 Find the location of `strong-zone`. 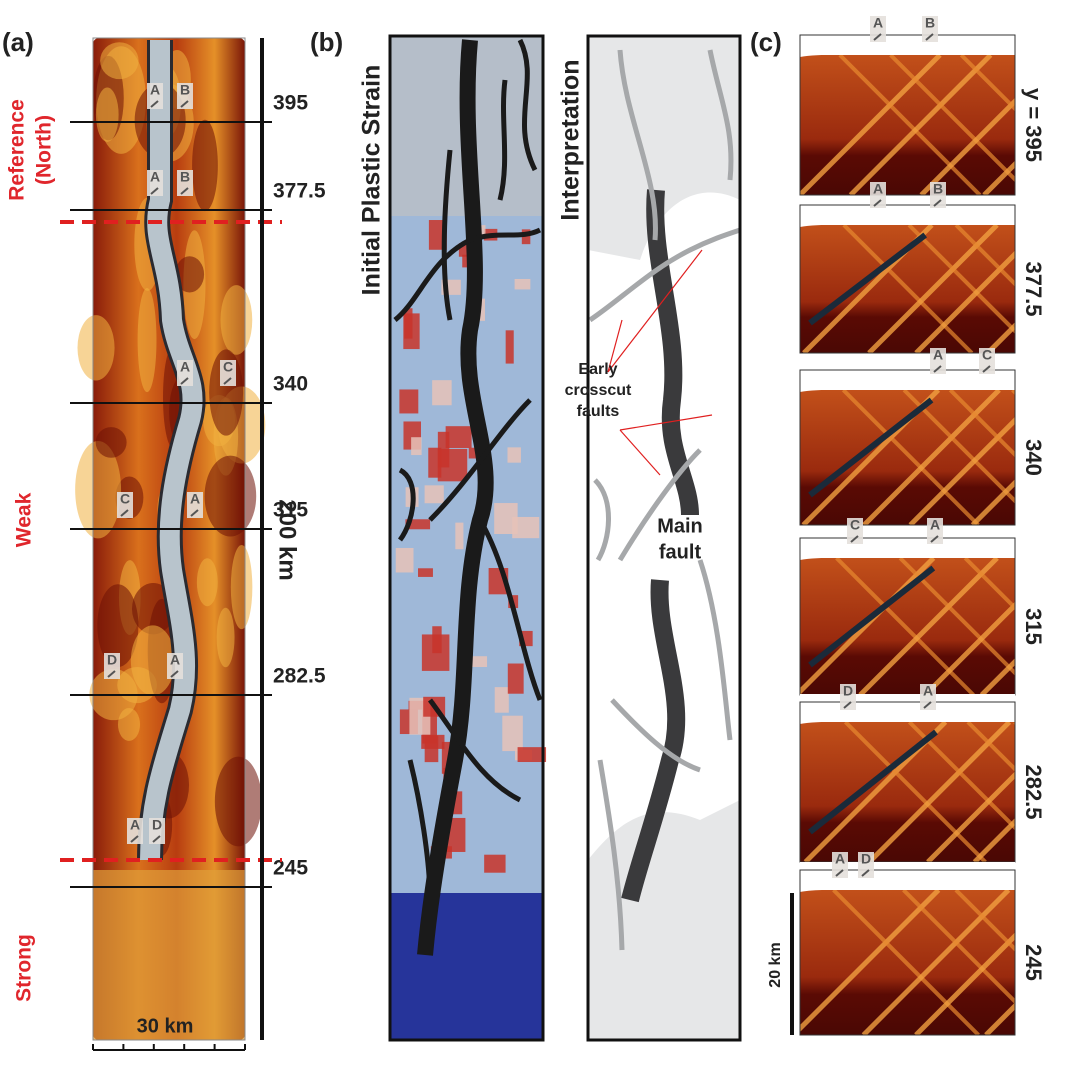

strong-zone is located at coordinates (169, 955).